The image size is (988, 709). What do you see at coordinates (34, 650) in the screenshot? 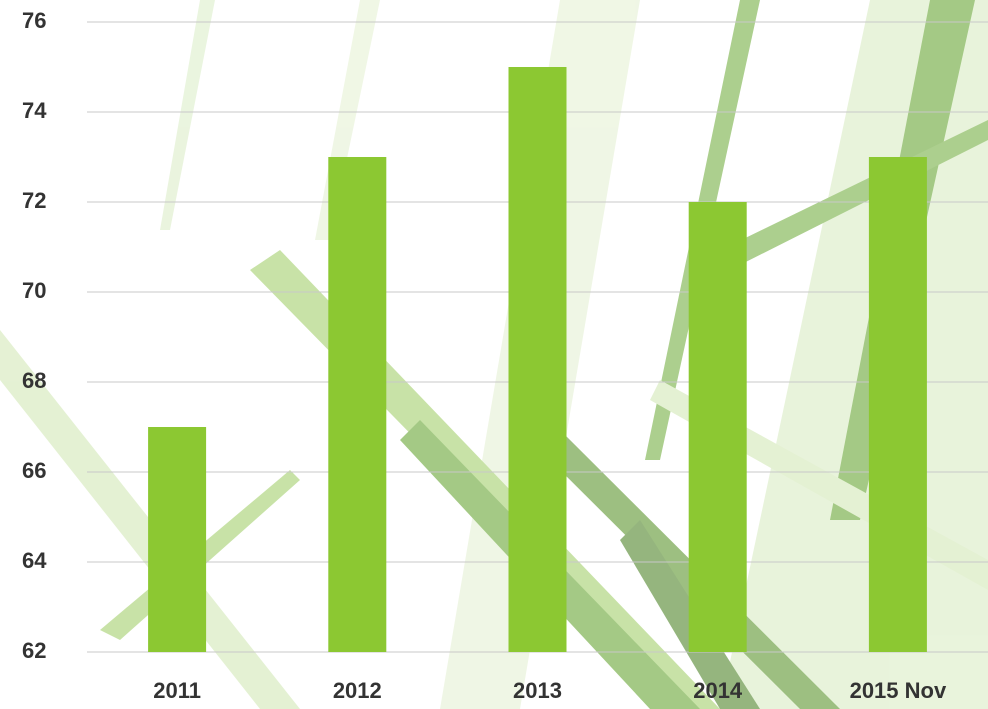
I see `y-tick-label: 62` at bounding box center [34, 650].